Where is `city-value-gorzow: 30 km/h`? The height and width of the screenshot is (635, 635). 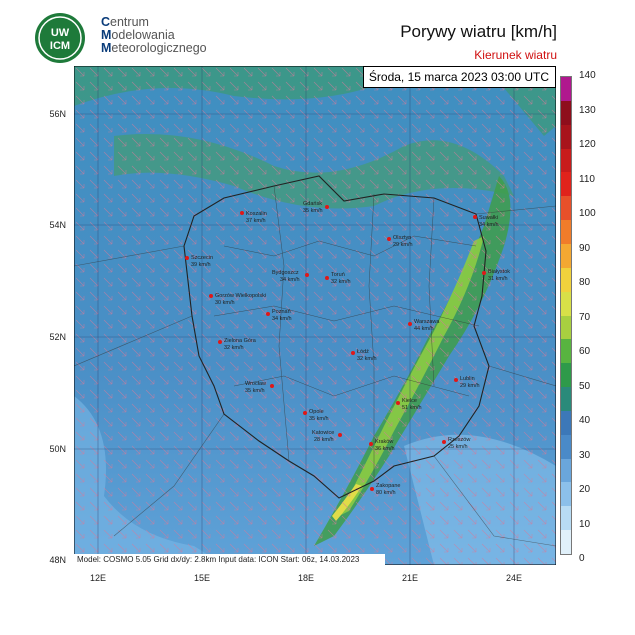 city-value-gorzow: 30 km/h is located at coordinates (225, 303).